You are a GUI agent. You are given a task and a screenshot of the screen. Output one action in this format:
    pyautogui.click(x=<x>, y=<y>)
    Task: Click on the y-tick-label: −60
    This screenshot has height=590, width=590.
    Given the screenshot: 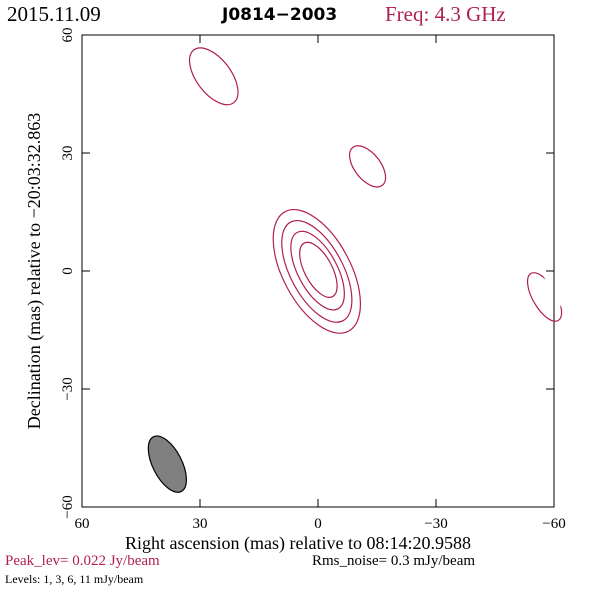 What is the action you would take?
    pyautogui.click(x=68, y=506)
    